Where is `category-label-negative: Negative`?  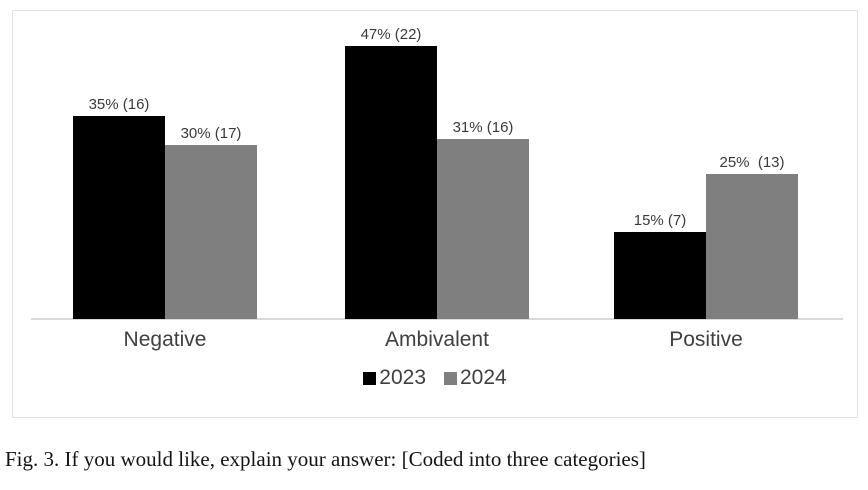 category-label-negative: Negative is located at coordinates (165, 339).